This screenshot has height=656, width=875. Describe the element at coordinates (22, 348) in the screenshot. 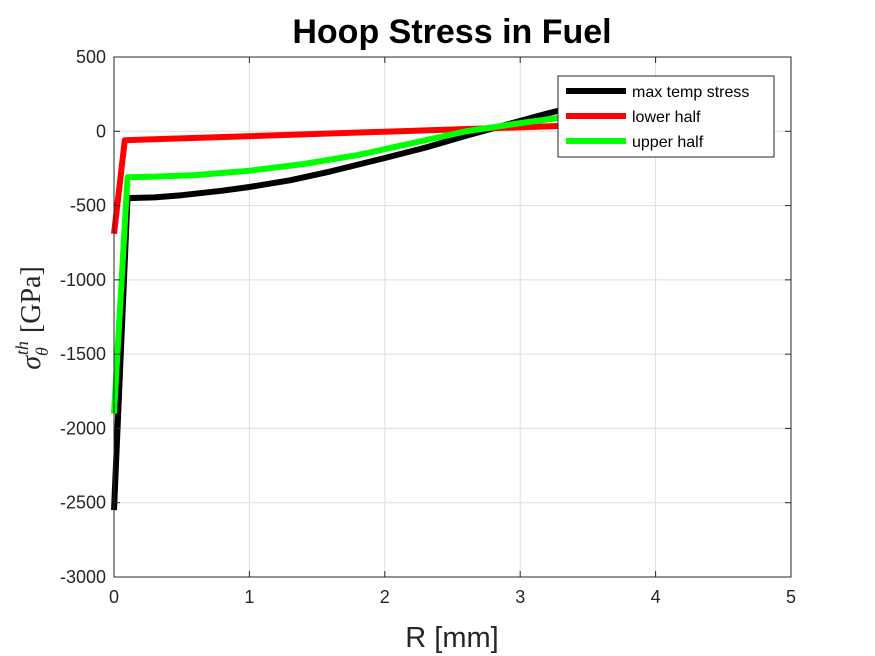

I see `y-label-superscript: th` at that location.